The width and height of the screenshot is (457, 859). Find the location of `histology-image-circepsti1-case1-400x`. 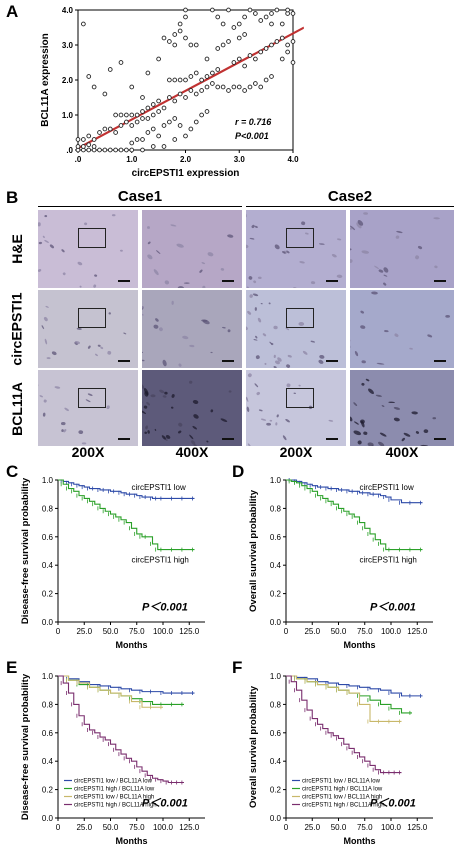

histology-image-circepsti1-case1-400x is located at coordinates (192, 329).